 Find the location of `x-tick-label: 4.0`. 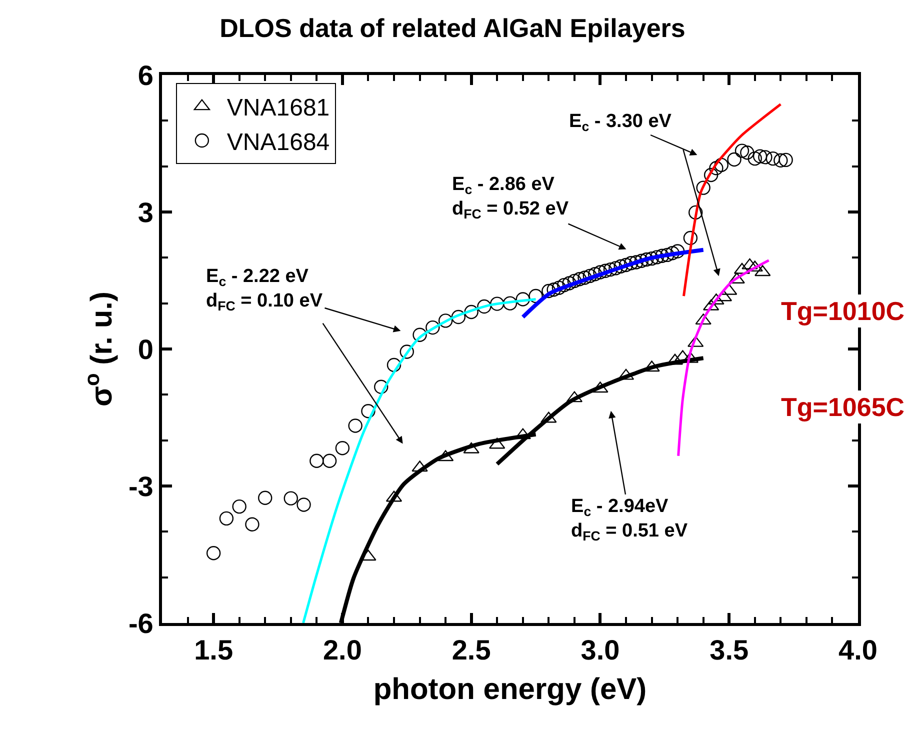

x-tick-label: 4.0 is located at coordinates (858, 650).